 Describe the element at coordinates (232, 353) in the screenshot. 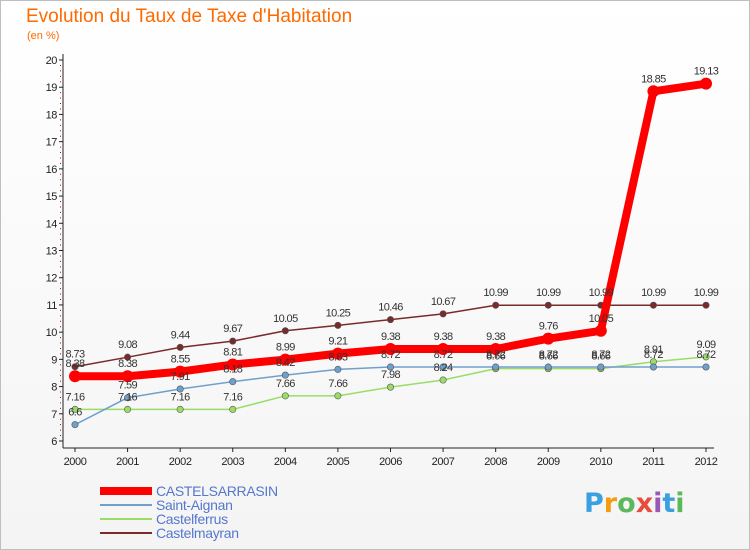

I see `data-label: 8.81` at that location.